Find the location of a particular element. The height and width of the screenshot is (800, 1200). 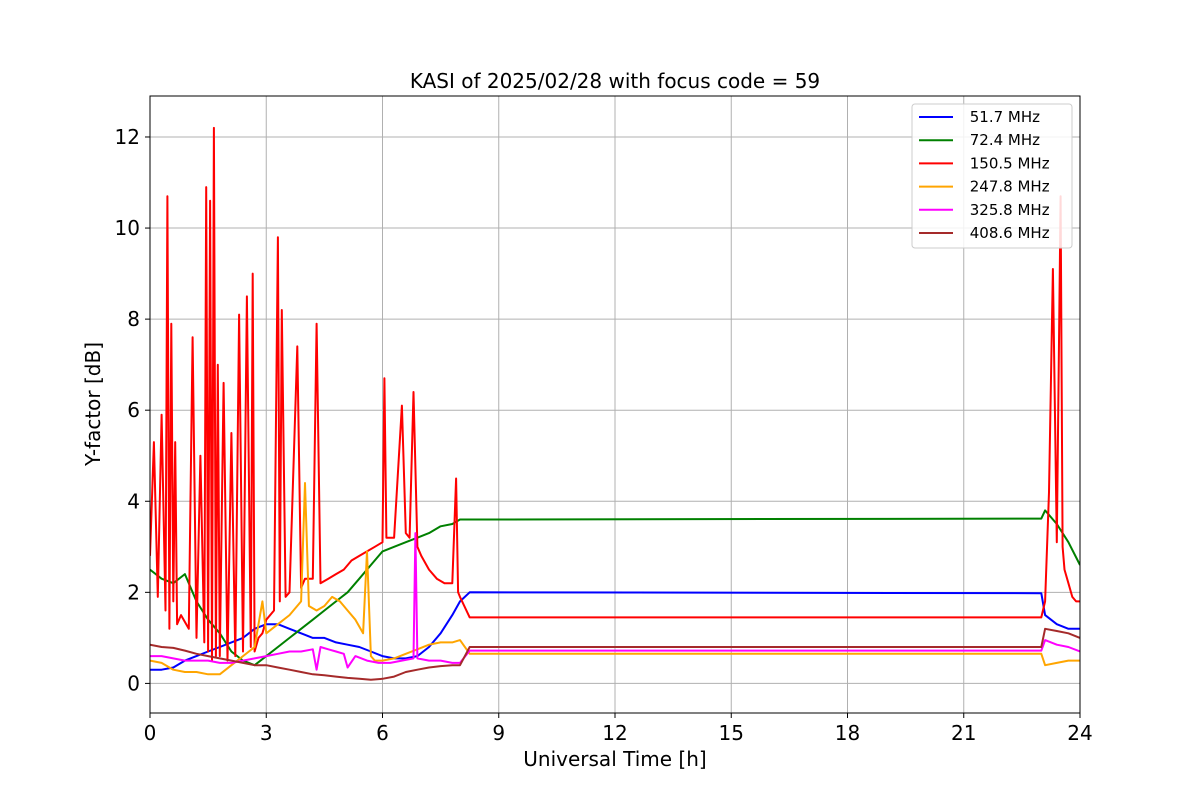

legend-label-0: 51.7 MHz is located at coordinates (1002, 117).